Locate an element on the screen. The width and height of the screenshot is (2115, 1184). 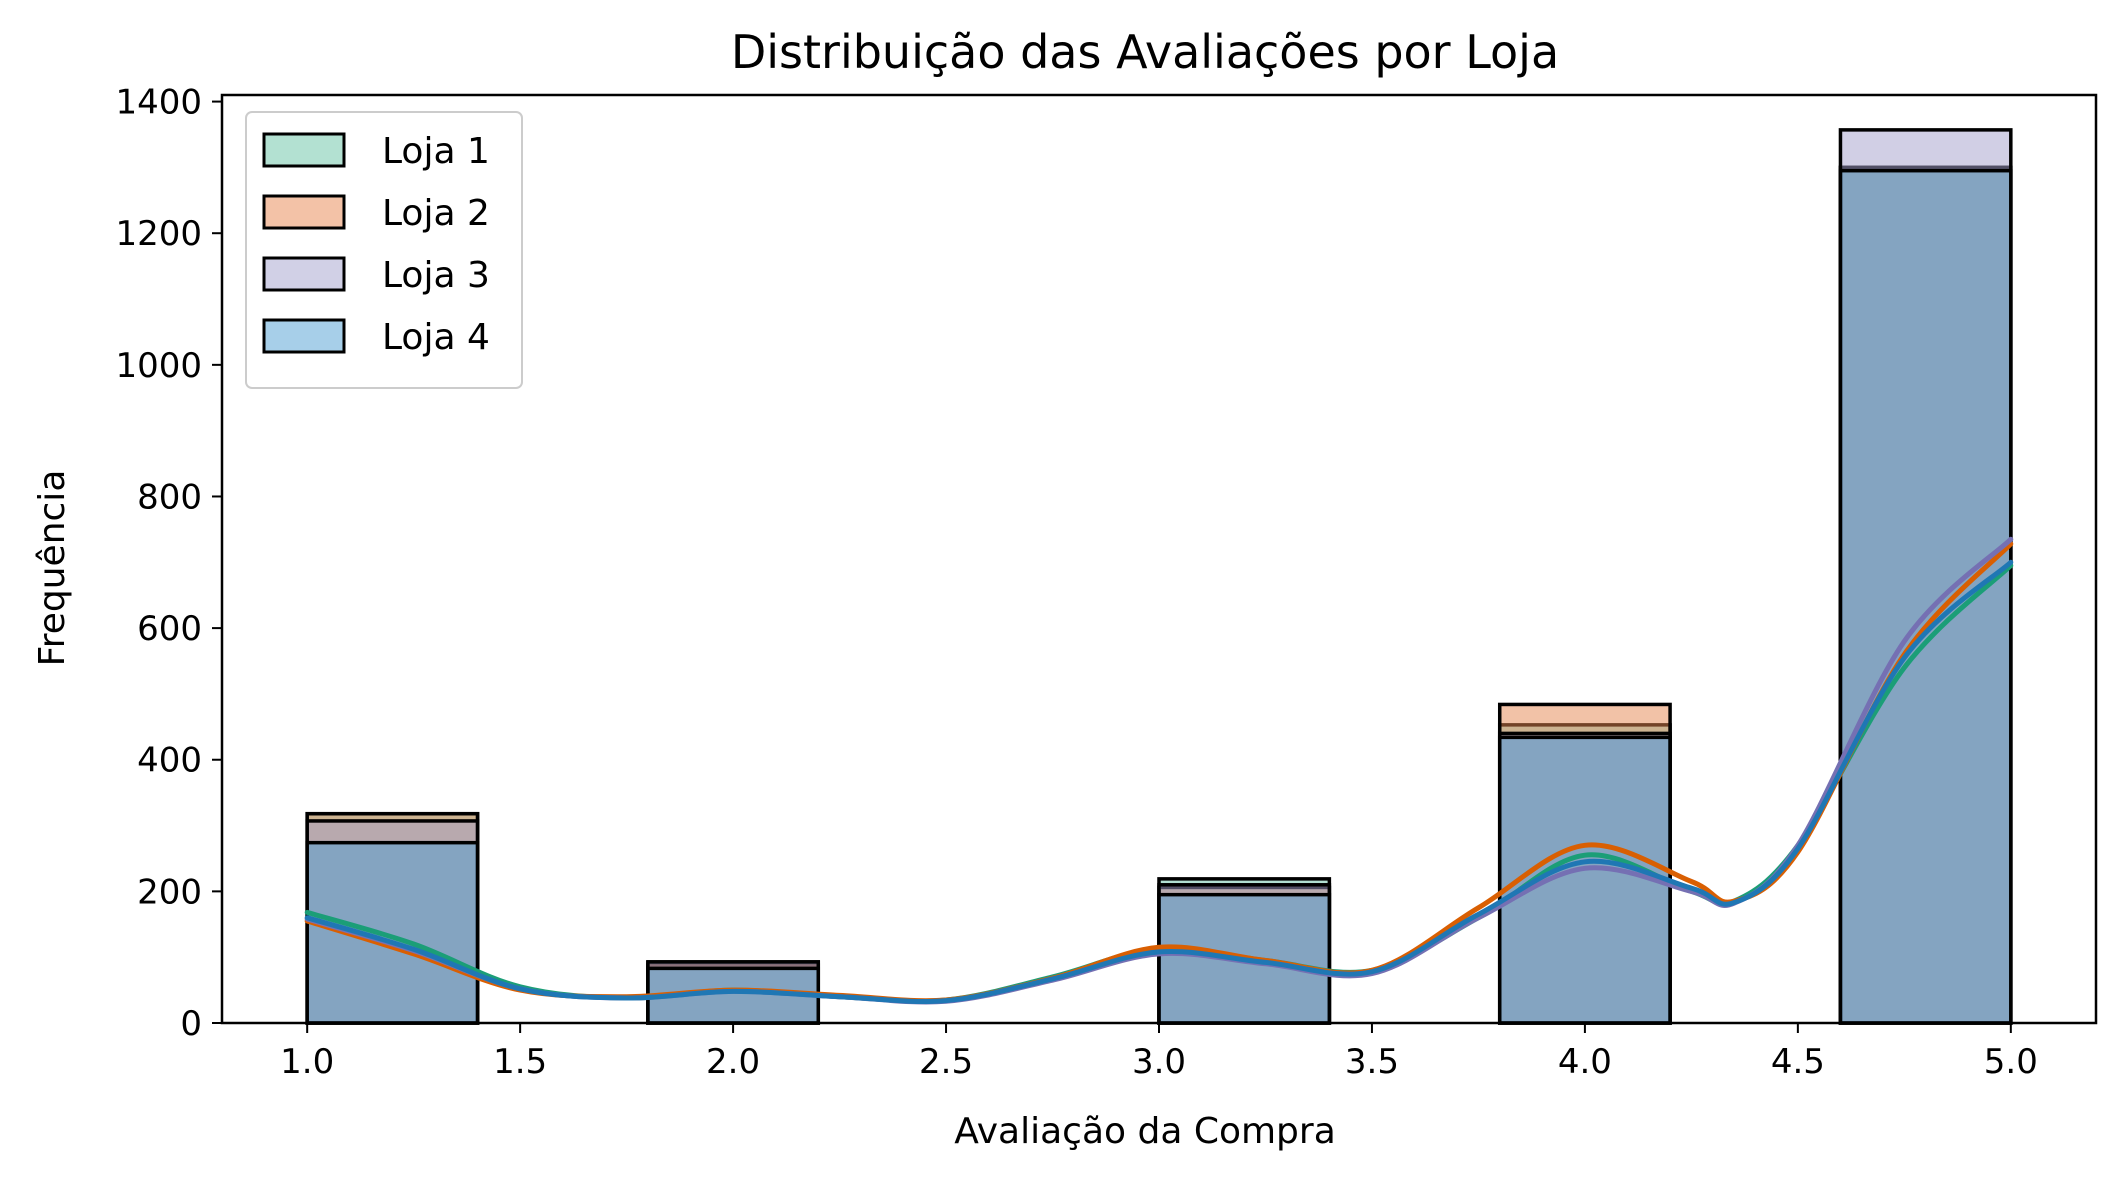
x-tick-label-7: 4.0 is located at coordinates (1585, 1062).